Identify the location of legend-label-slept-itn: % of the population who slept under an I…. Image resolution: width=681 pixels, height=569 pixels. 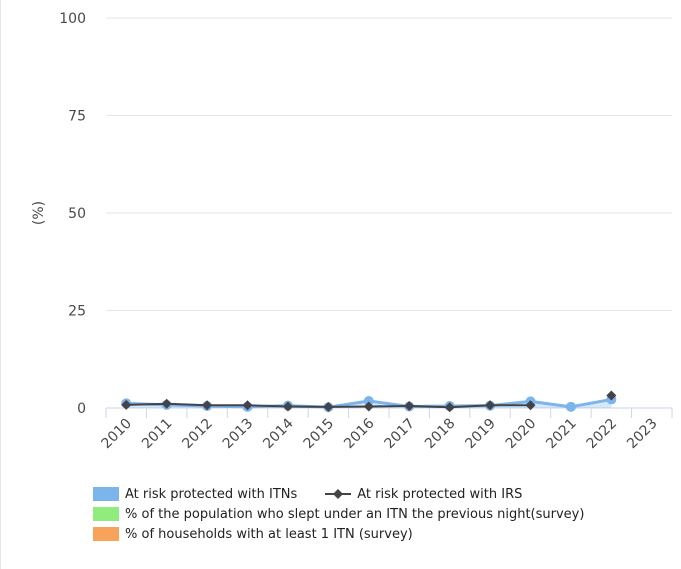
(355, 514).